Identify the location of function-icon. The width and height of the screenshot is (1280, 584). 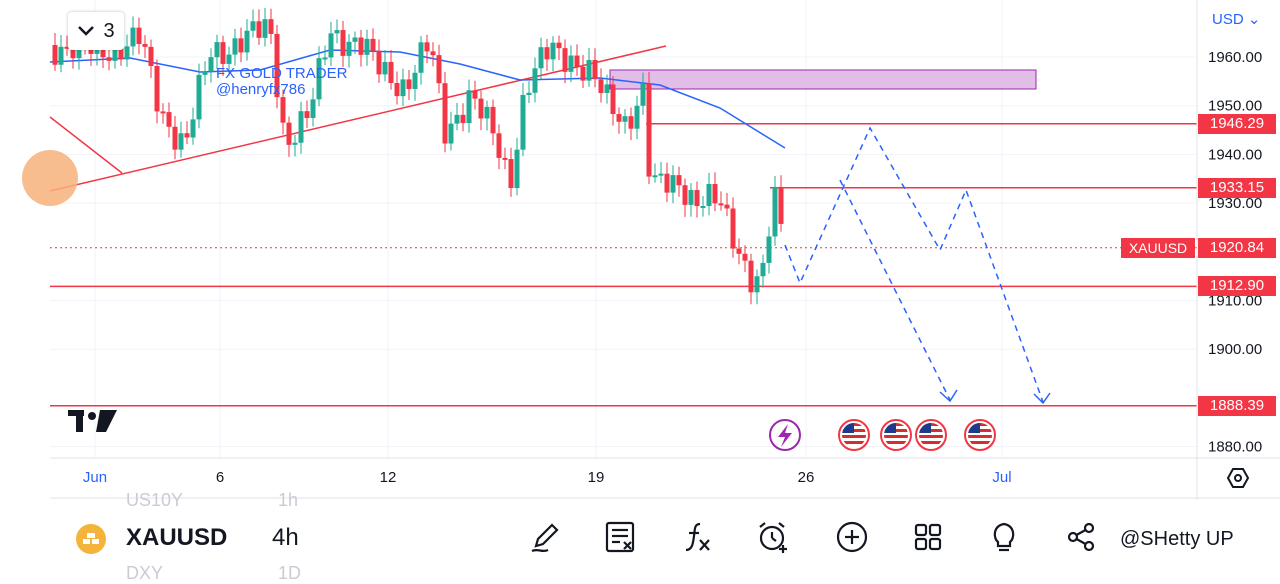
(697, 537).